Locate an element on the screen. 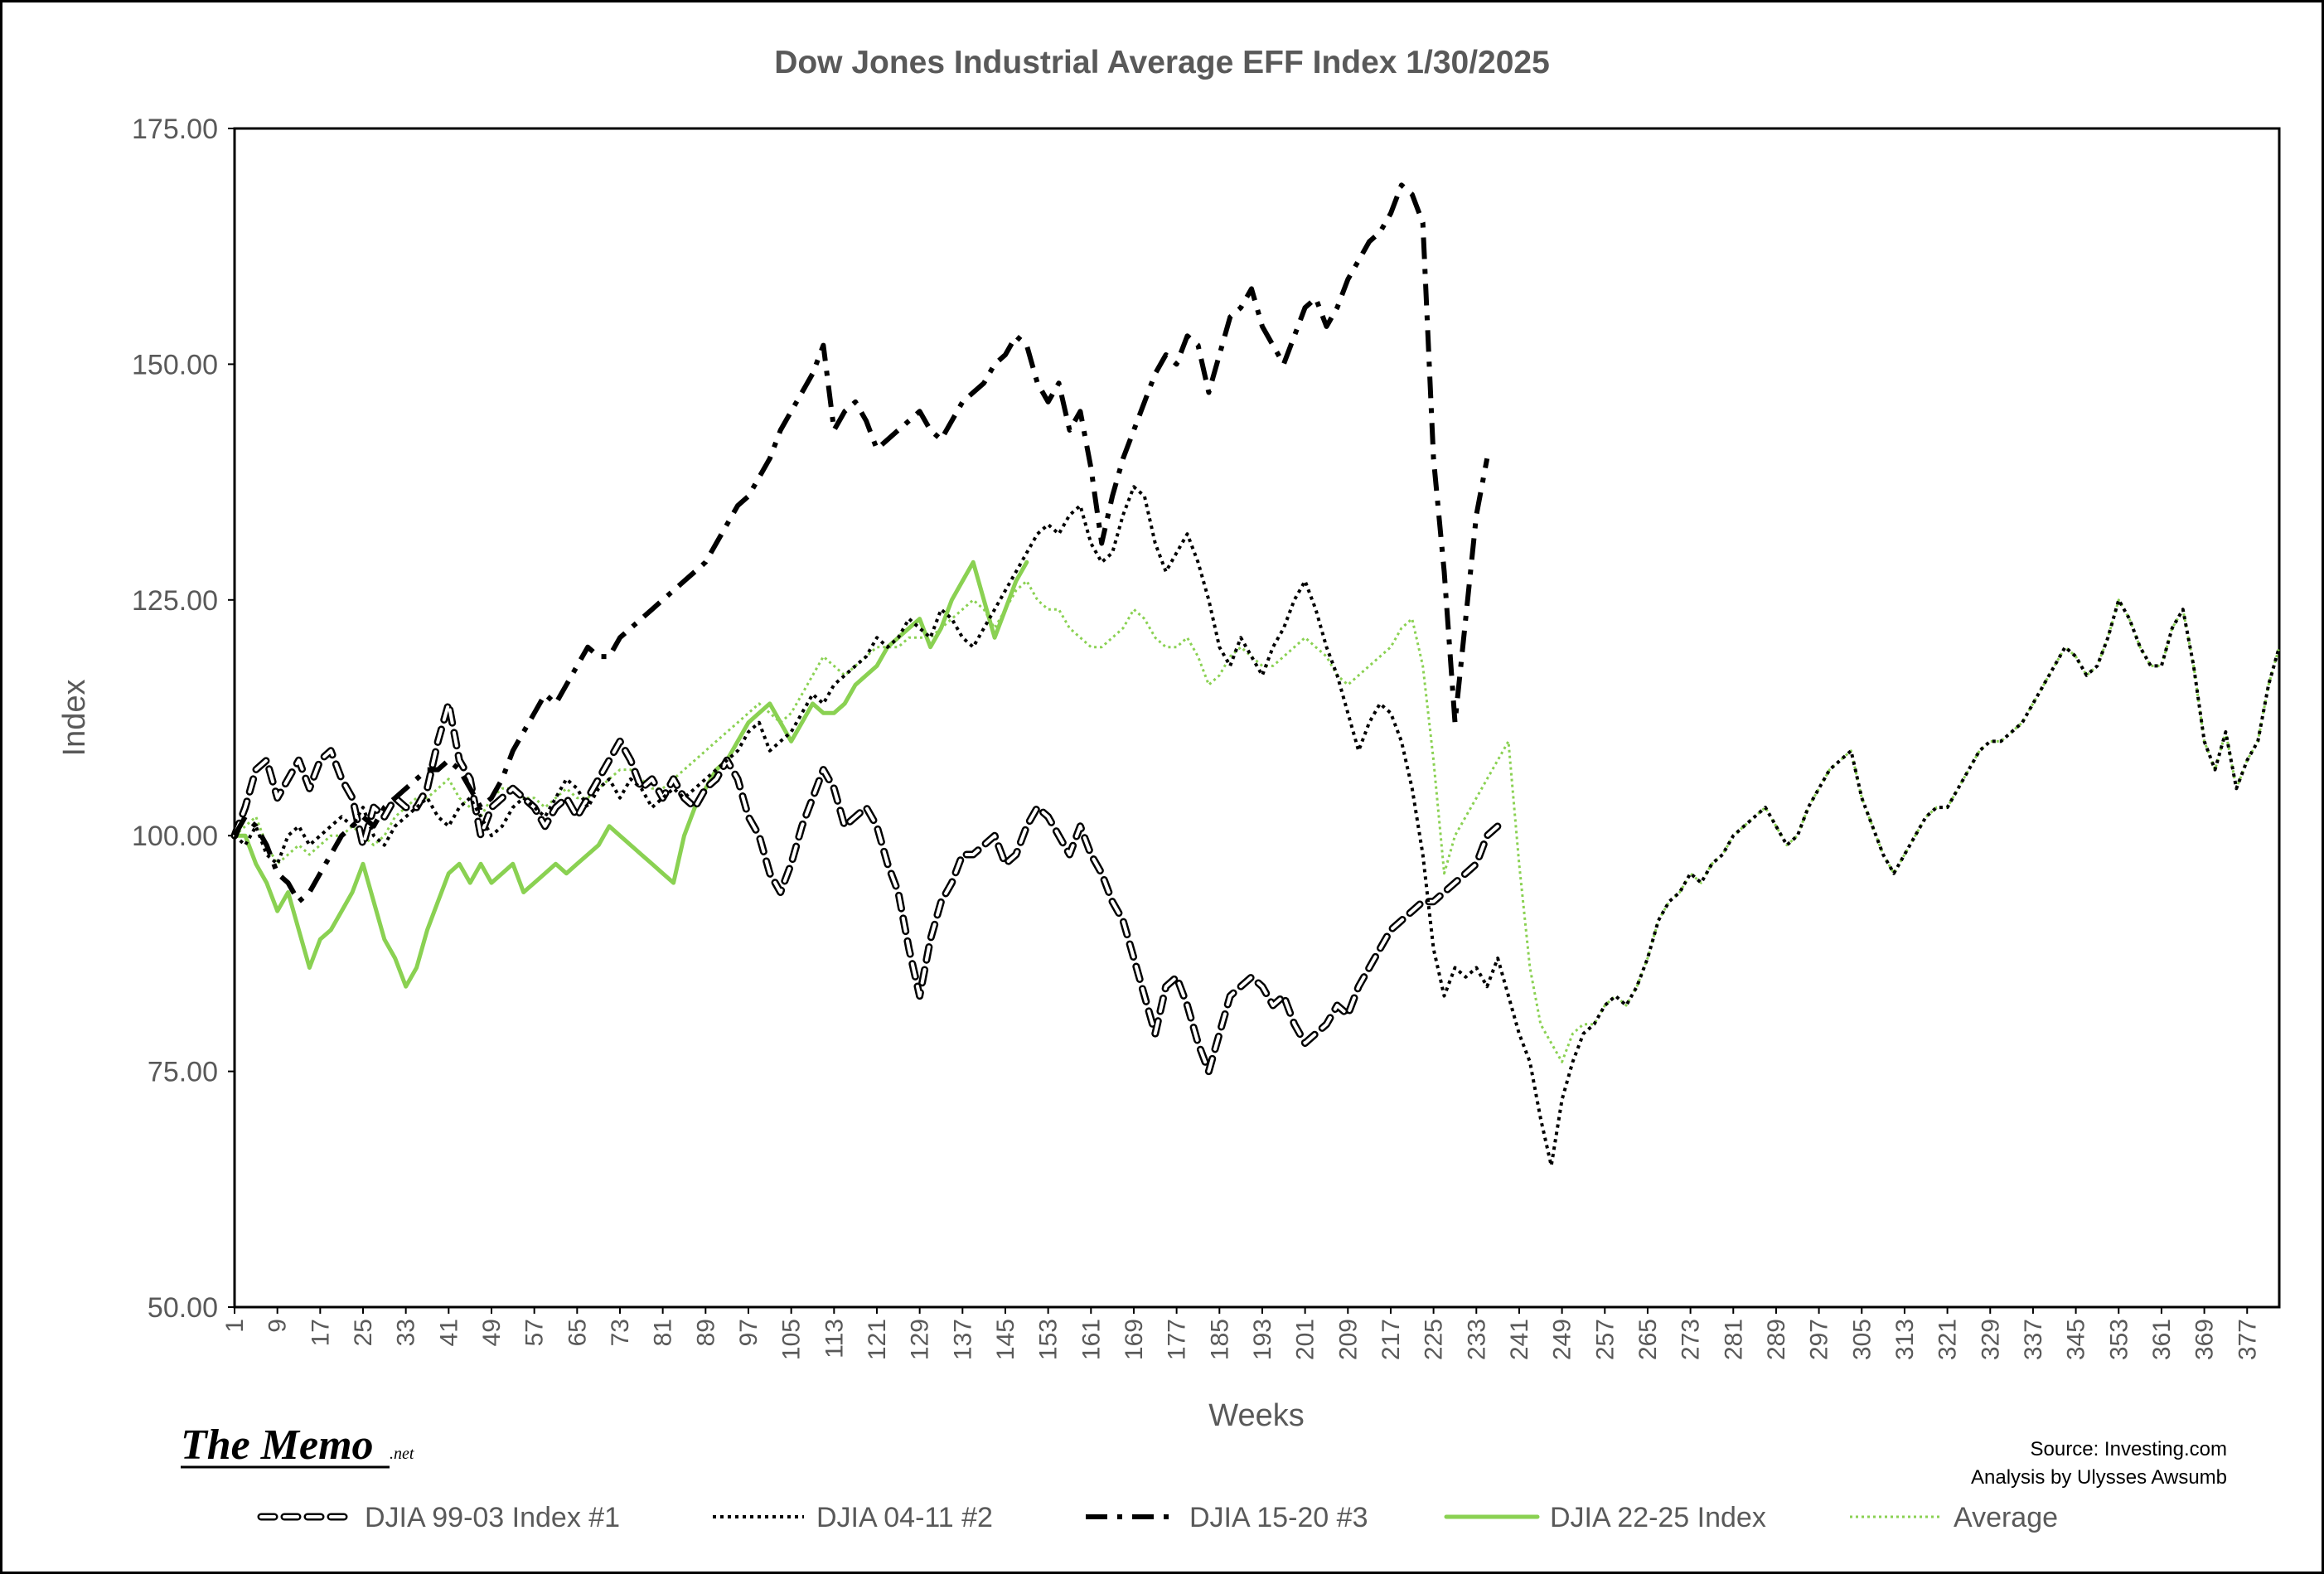 Image resolution: width=2324 pixels, height=1574 pixels. x-tick-label: 321 is located at coordinates (1948, 1339).